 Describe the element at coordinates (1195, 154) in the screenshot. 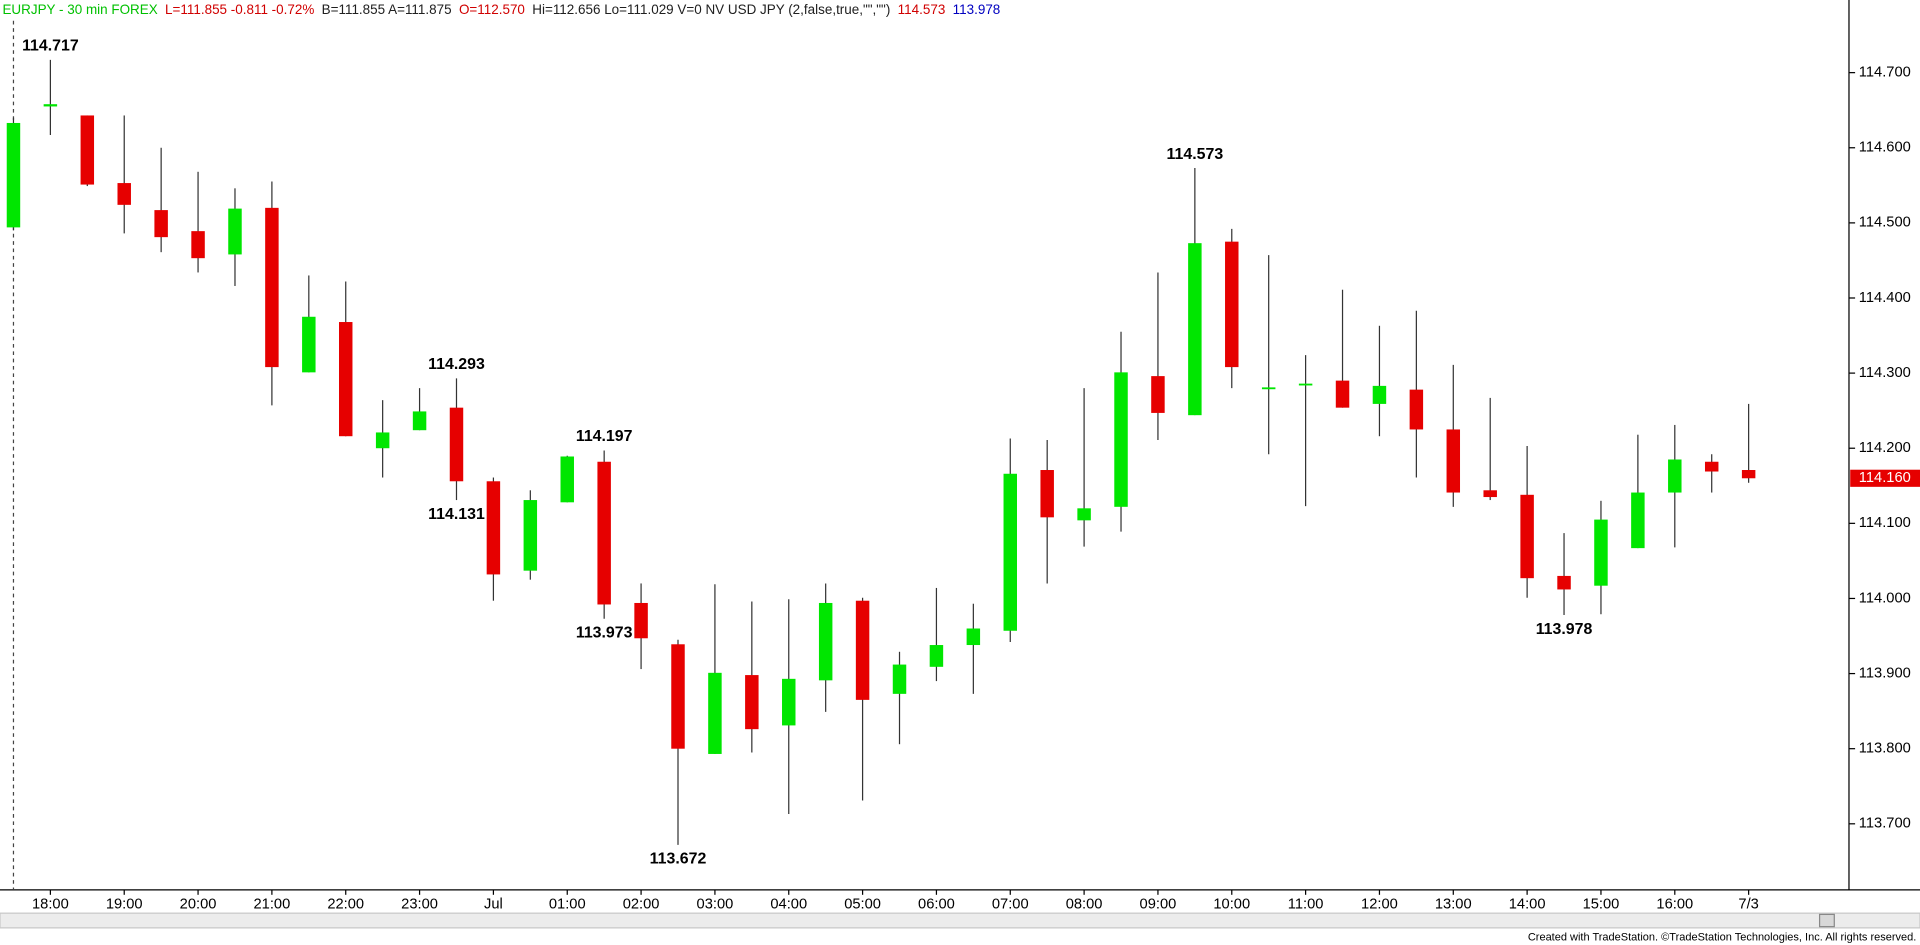

I see `high-label: 114.573` at that location.